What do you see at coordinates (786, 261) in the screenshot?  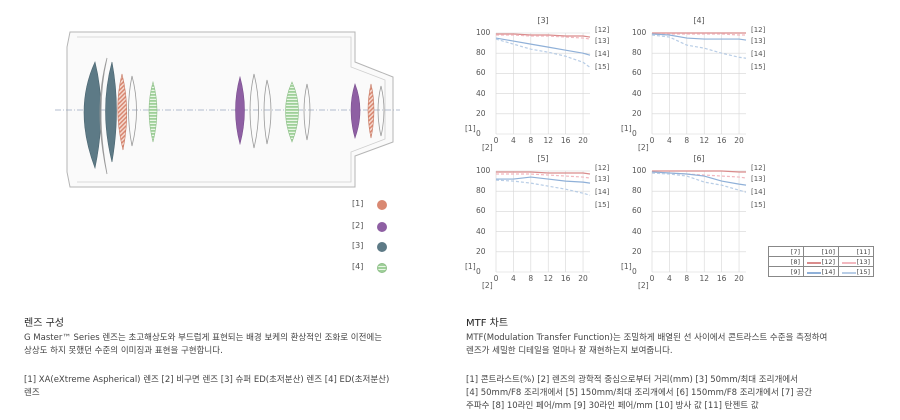 I see `legend-row-10lp: [8]` at bounding box center [786, 261].